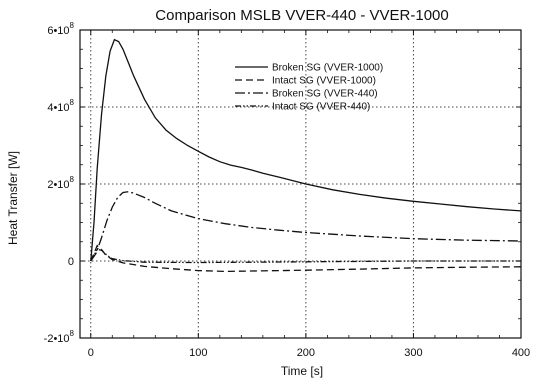 The height and width of the screenshot is (380, 533). I want to click on x-tick-label: 200, so click(306, 353).